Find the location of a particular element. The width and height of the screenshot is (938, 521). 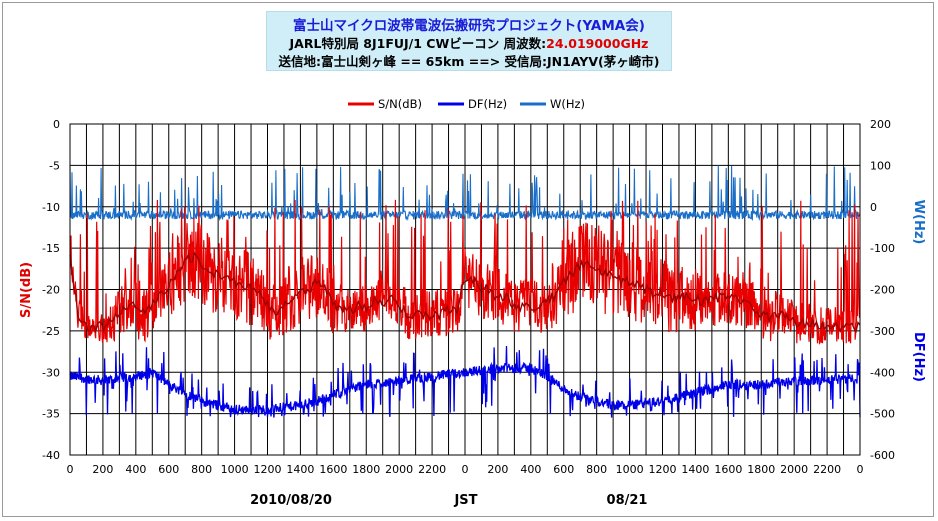

date-label-day2: 08/21 is located at coordinates (627, 500).